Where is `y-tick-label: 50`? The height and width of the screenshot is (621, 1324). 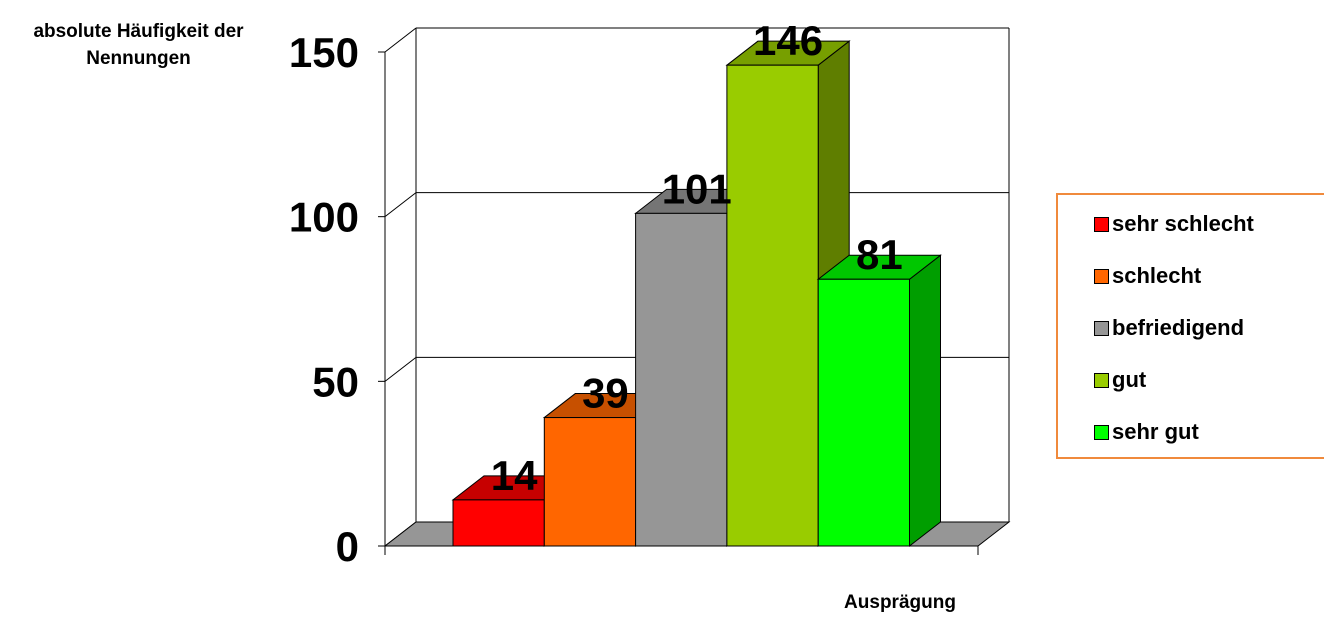
y-tick-label: 50 is located at coordinates (335, 381).